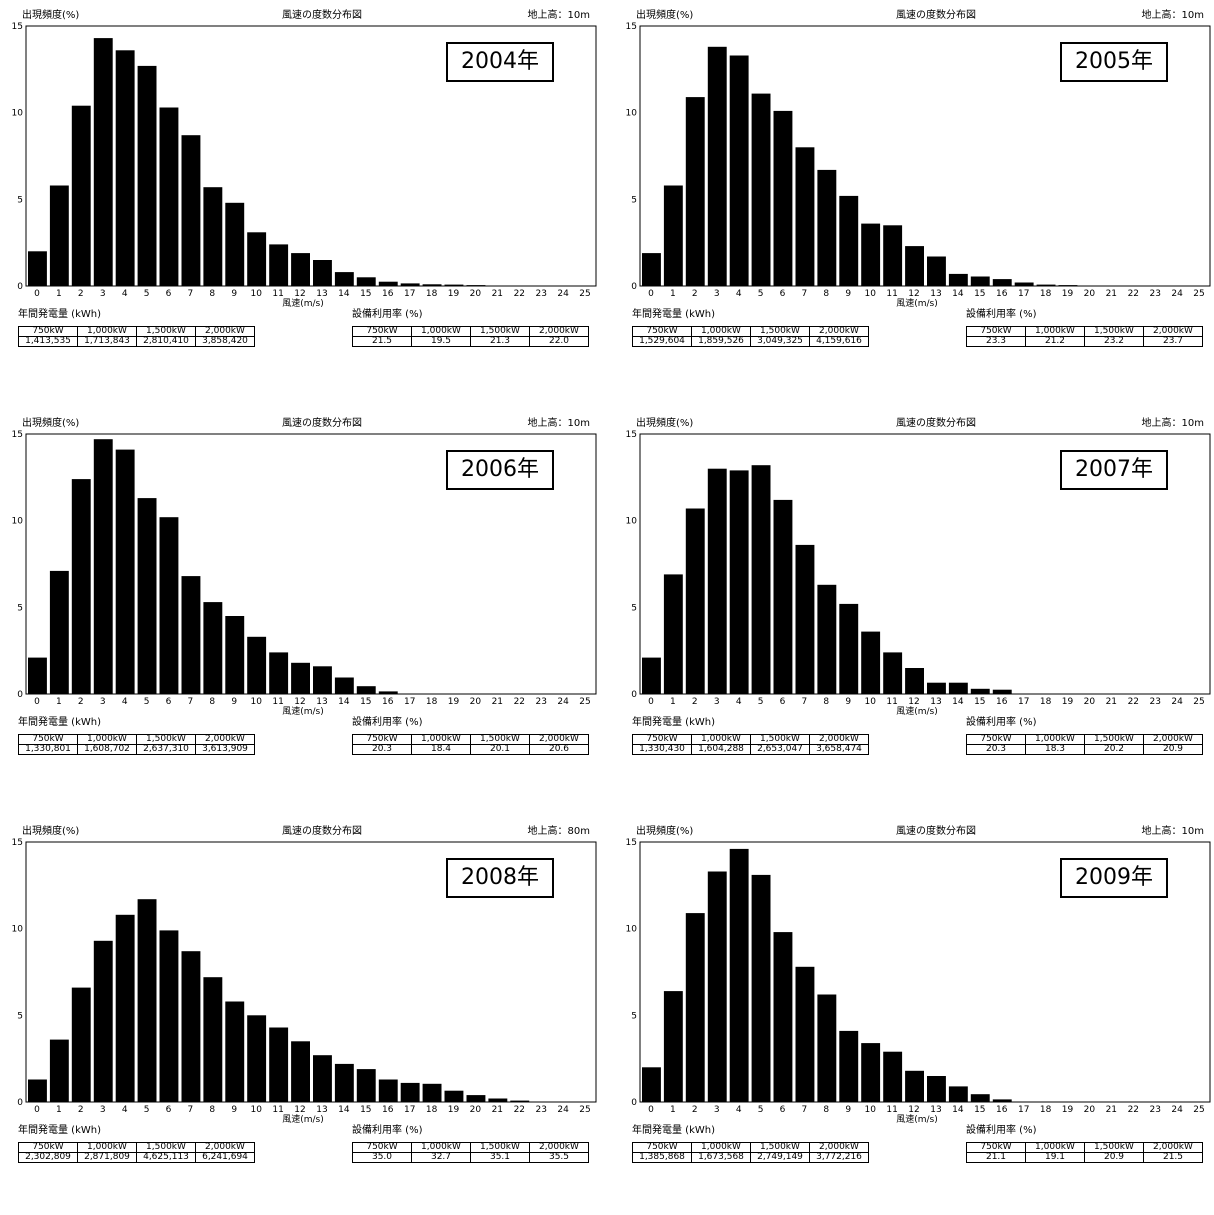 This screenshot has height=1215, width=1214. Describe the element at coordinates (20, 200) in the screenshot. I see `y-tick-label: 5` at that location.